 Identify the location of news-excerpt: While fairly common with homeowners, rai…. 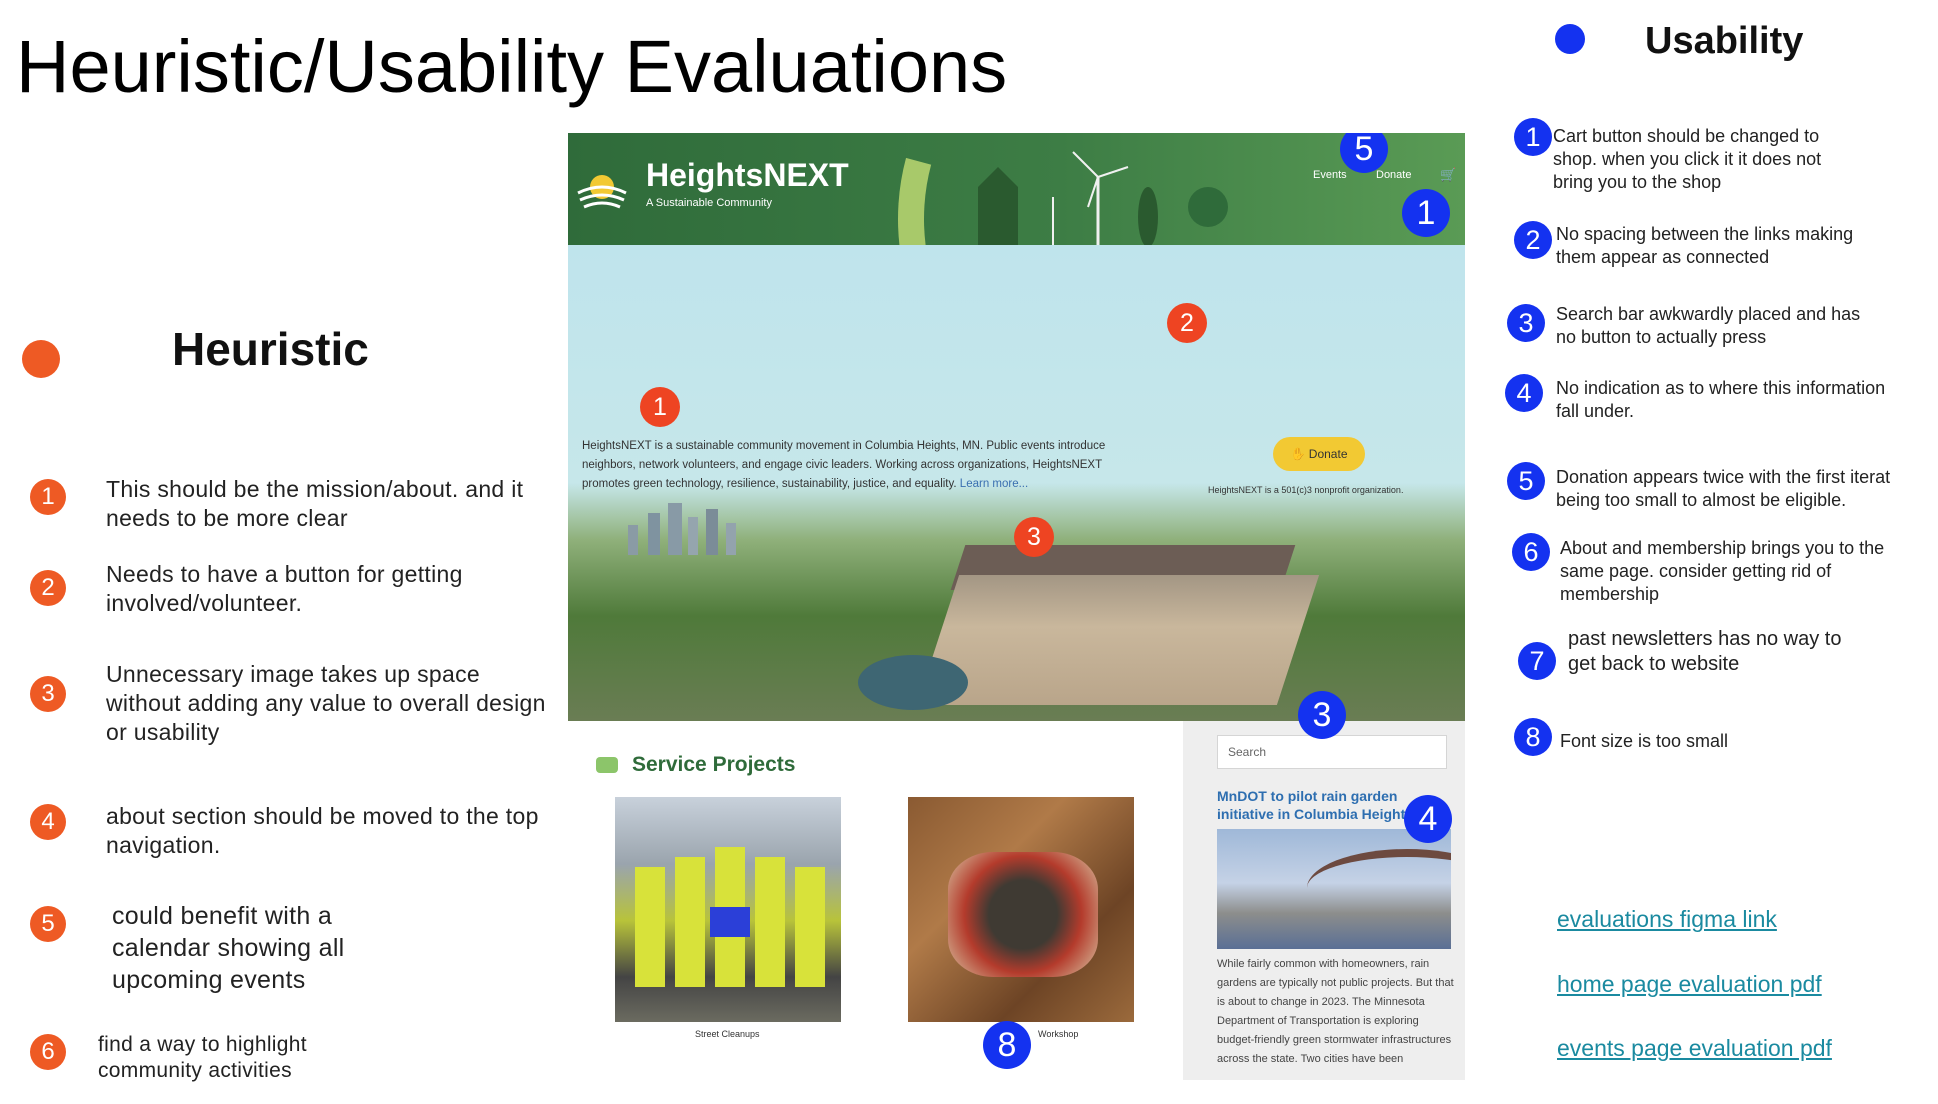
(1335, 1011).